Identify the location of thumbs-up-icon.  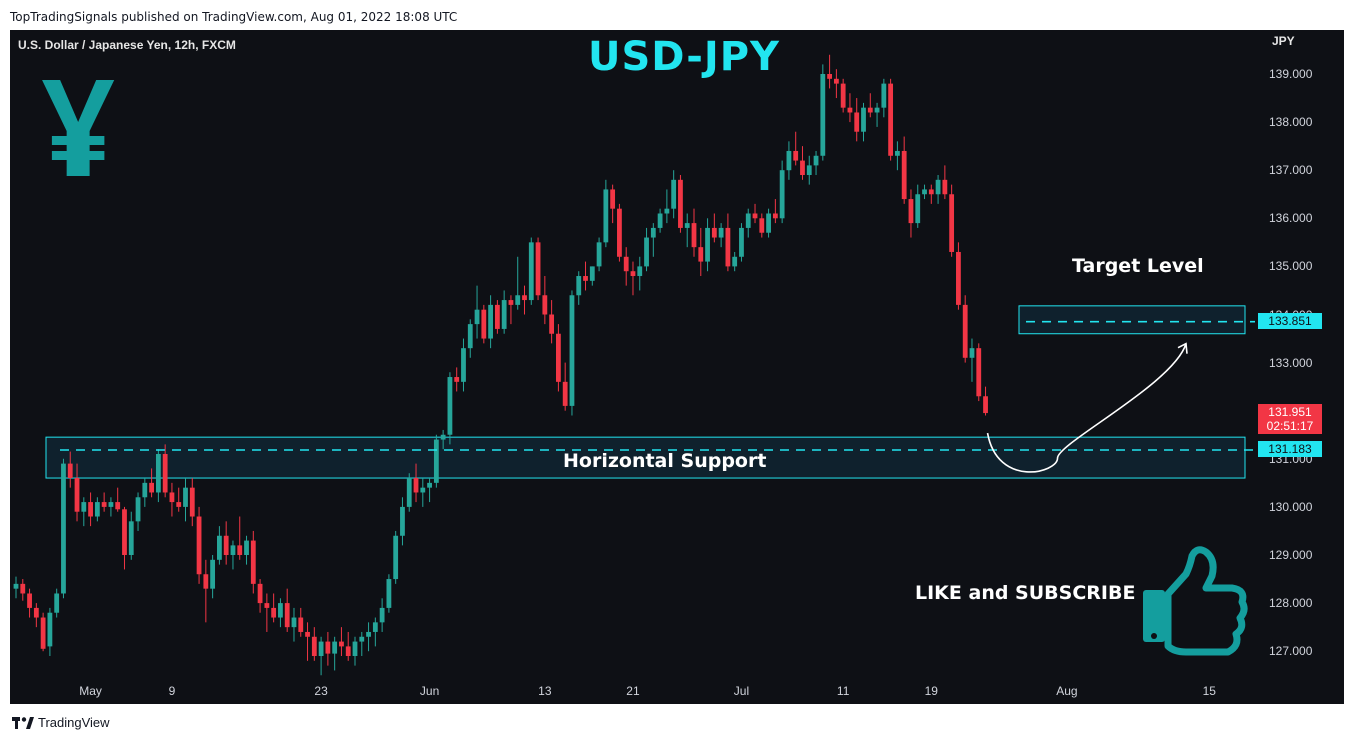
(1195, 601).